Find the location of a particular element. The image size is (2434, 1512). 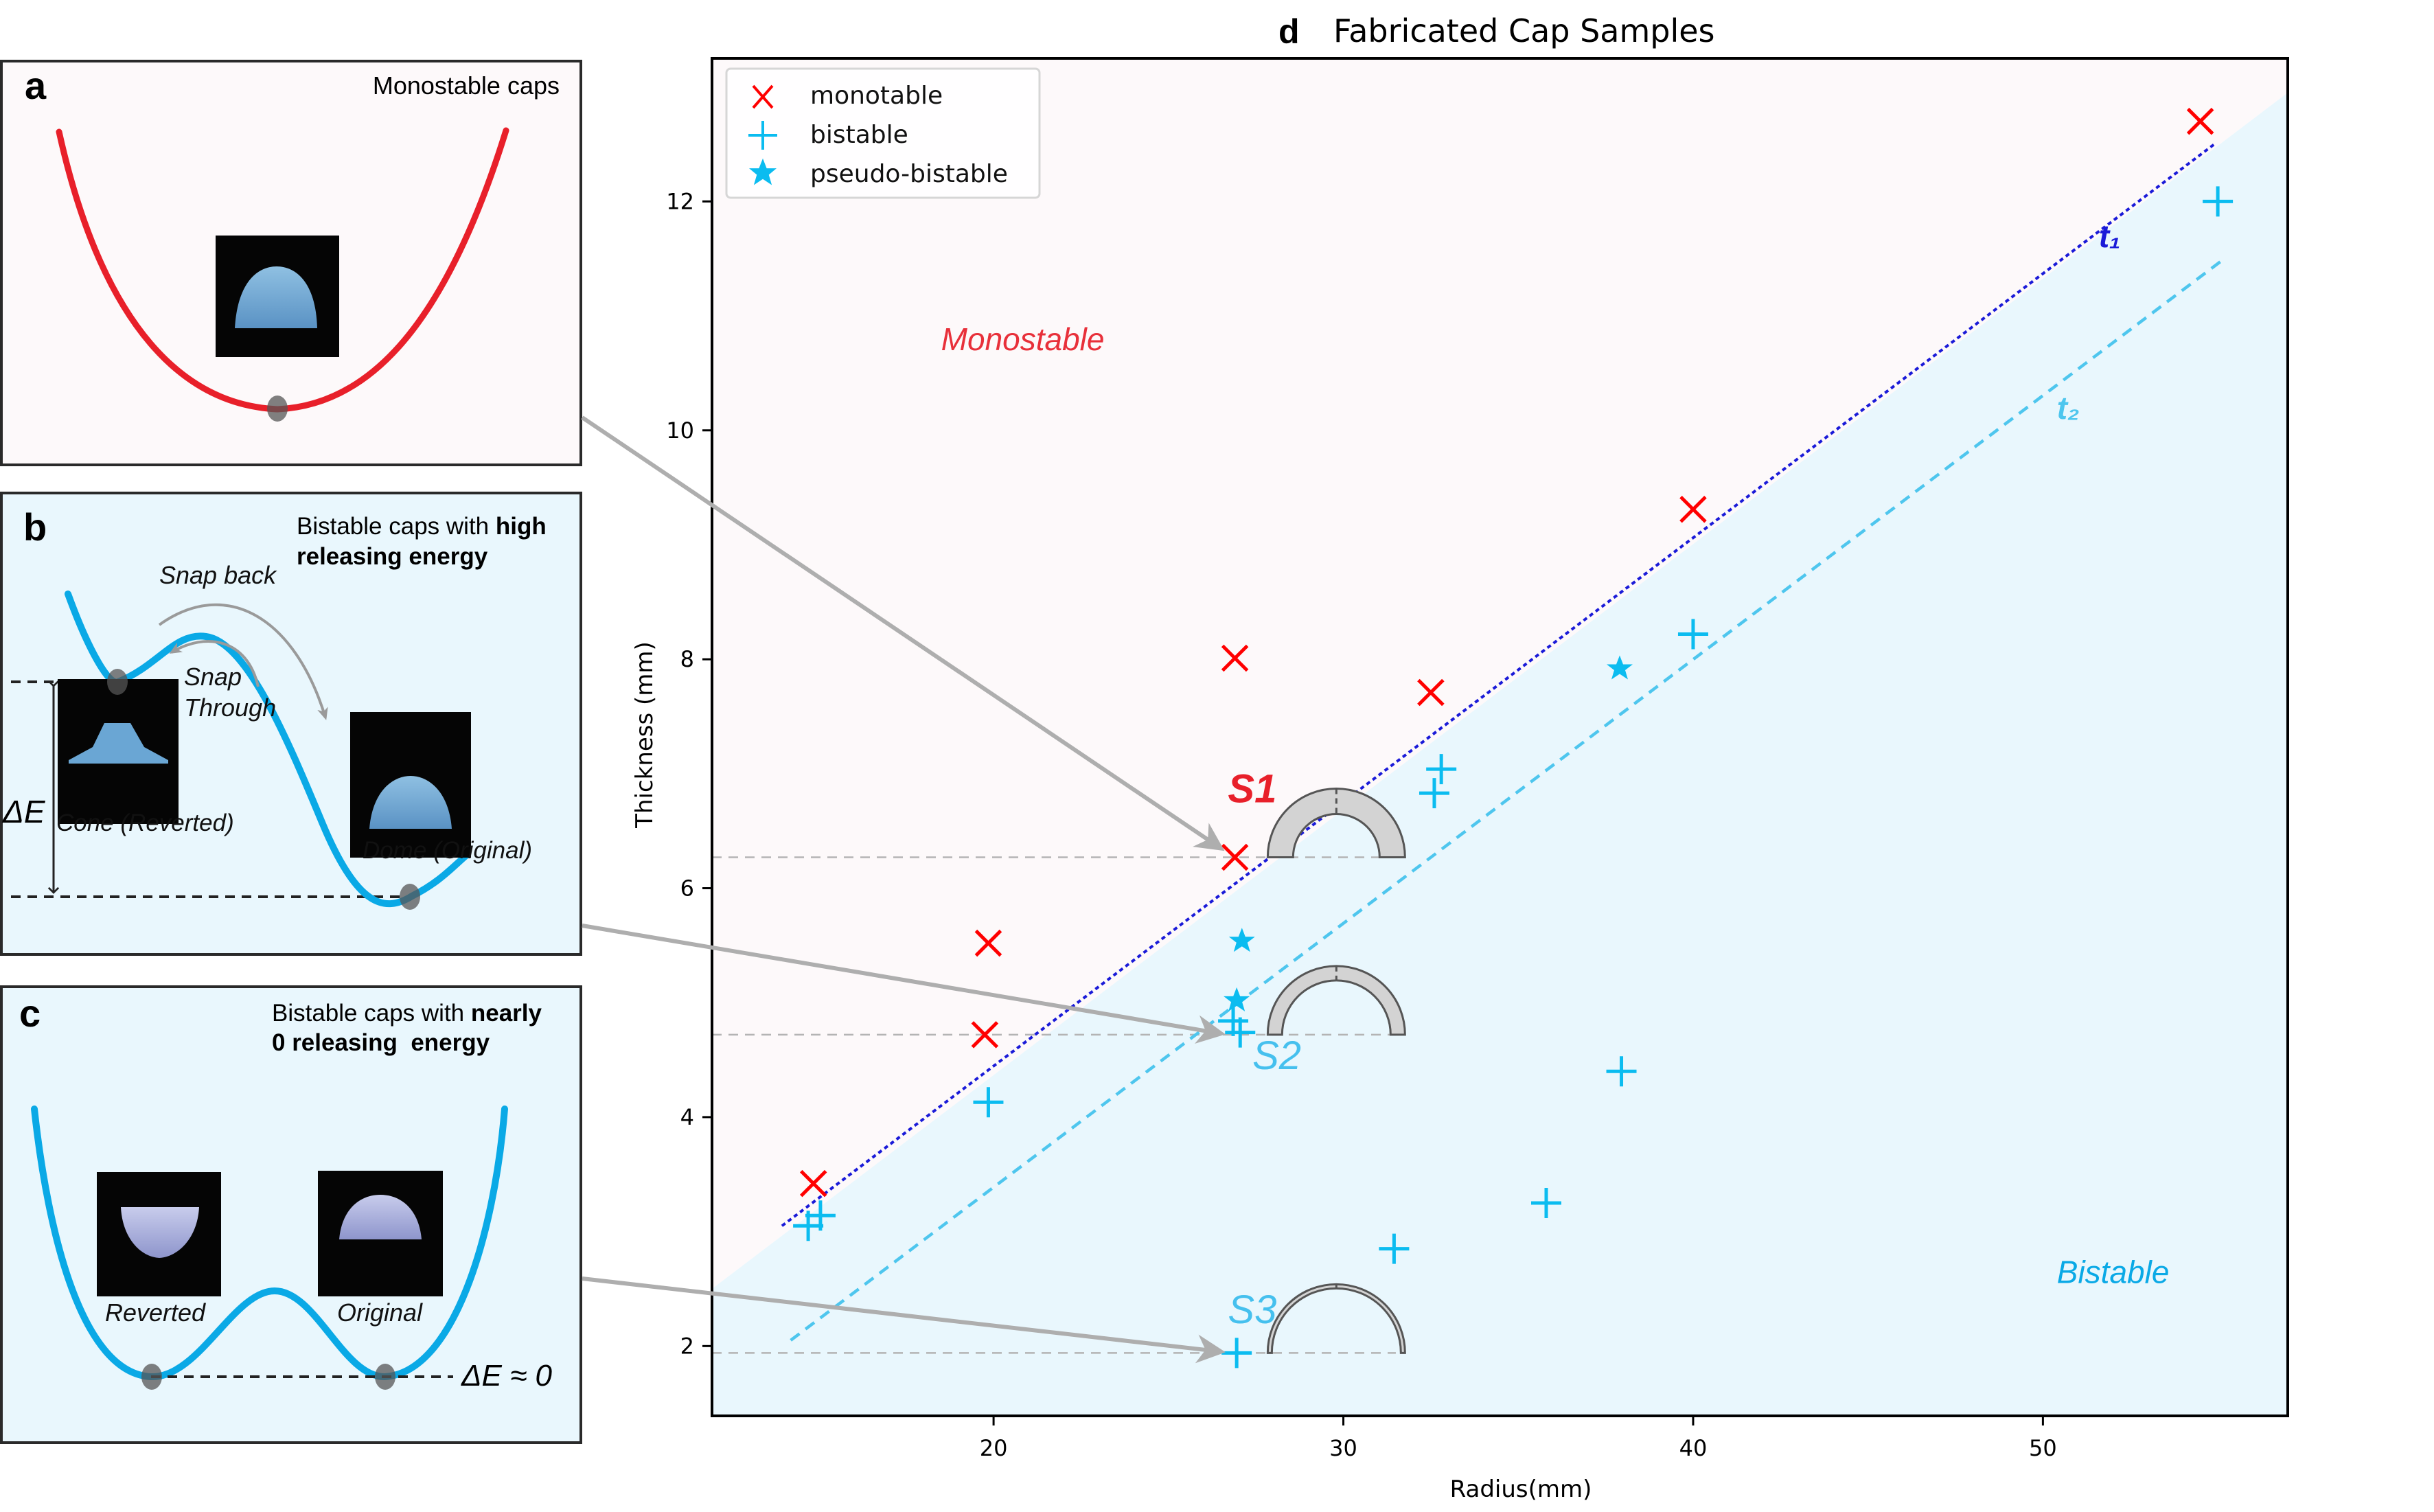

cap-cross-section-s1 is located at coordinates (1336, 823).